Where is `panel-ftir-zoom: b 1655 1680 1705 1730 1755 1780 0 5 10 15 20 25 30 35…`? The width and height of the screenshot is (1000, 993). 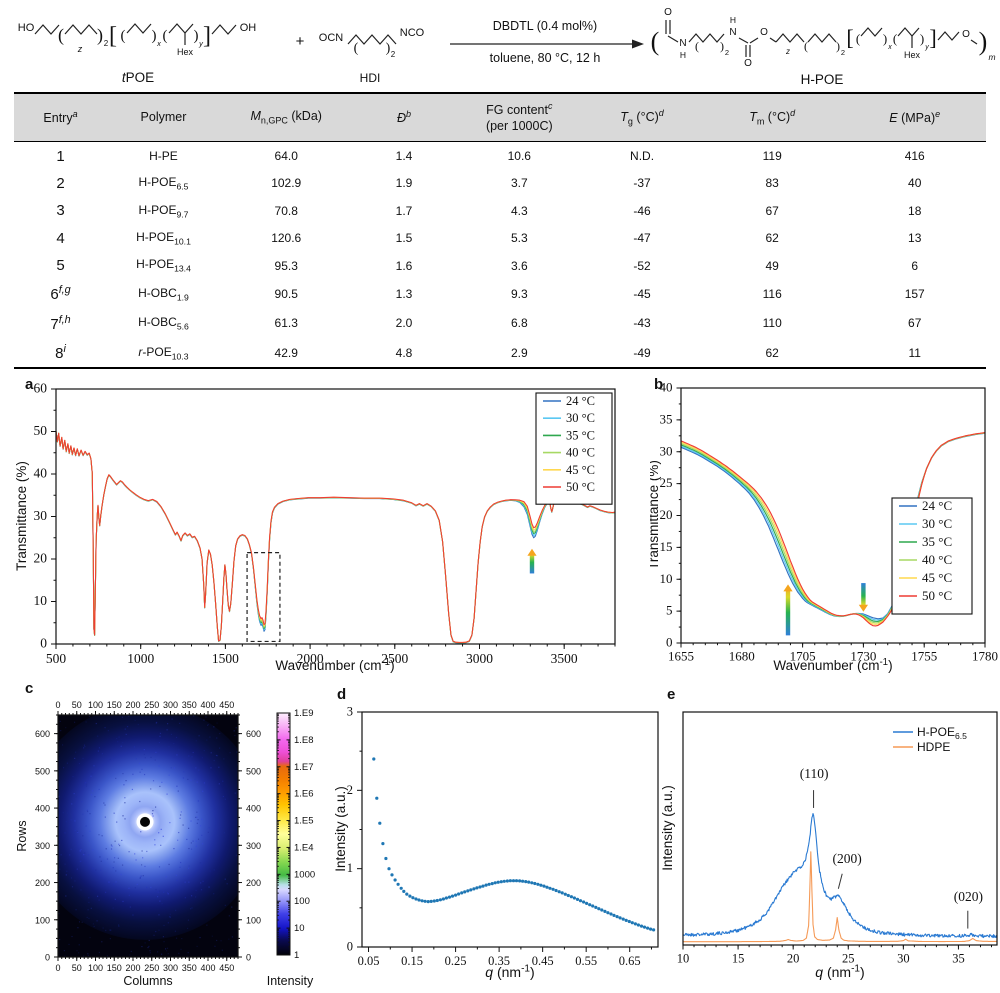
panel-ftir-zoom: b 1655 1680 1705 1730 1755 1780 0 5 10 15 20 25 30 35… is located at coordinates (825, 525).